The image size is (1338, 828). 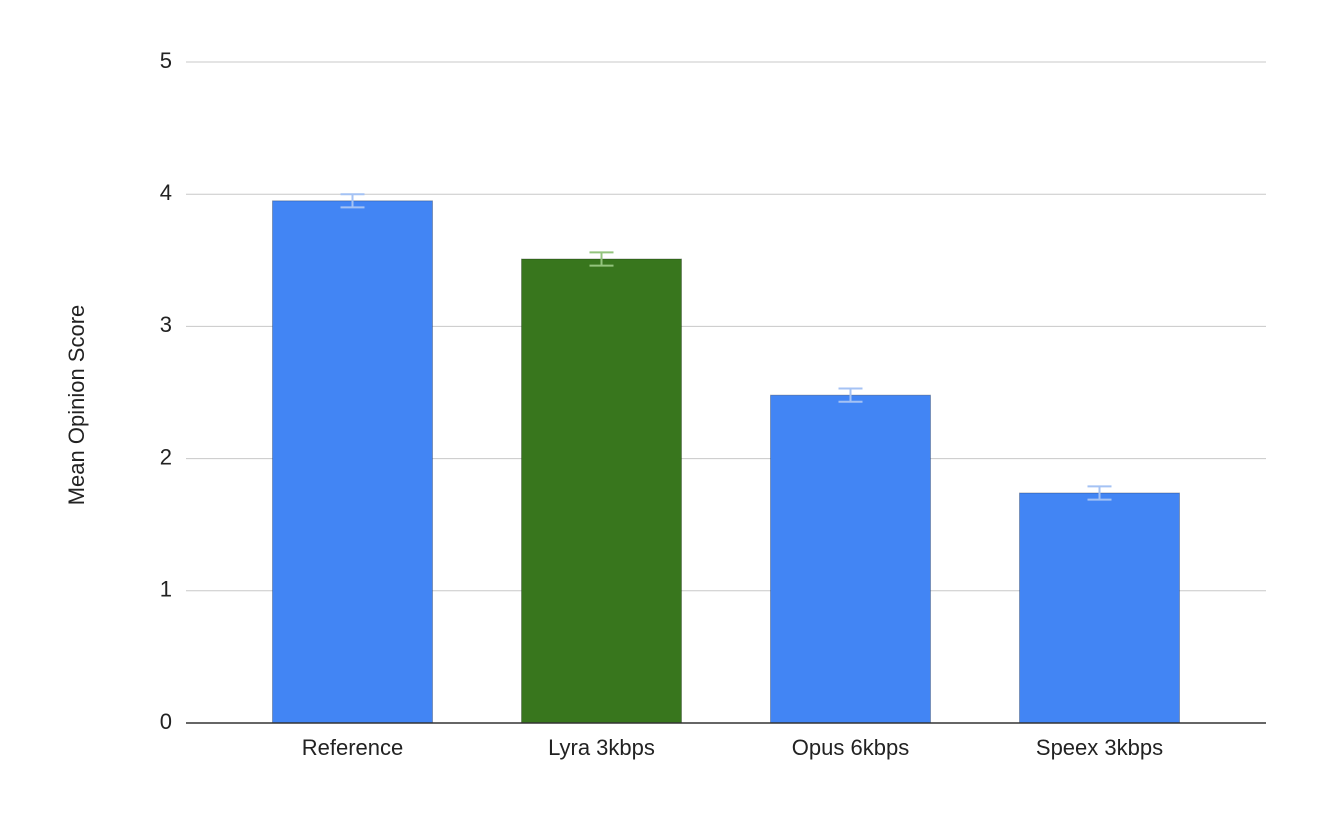 What do you see at coordinates (166, 60) in the screenshot?
I see `y-tick-label: 5` at bounding box center [166, 60].